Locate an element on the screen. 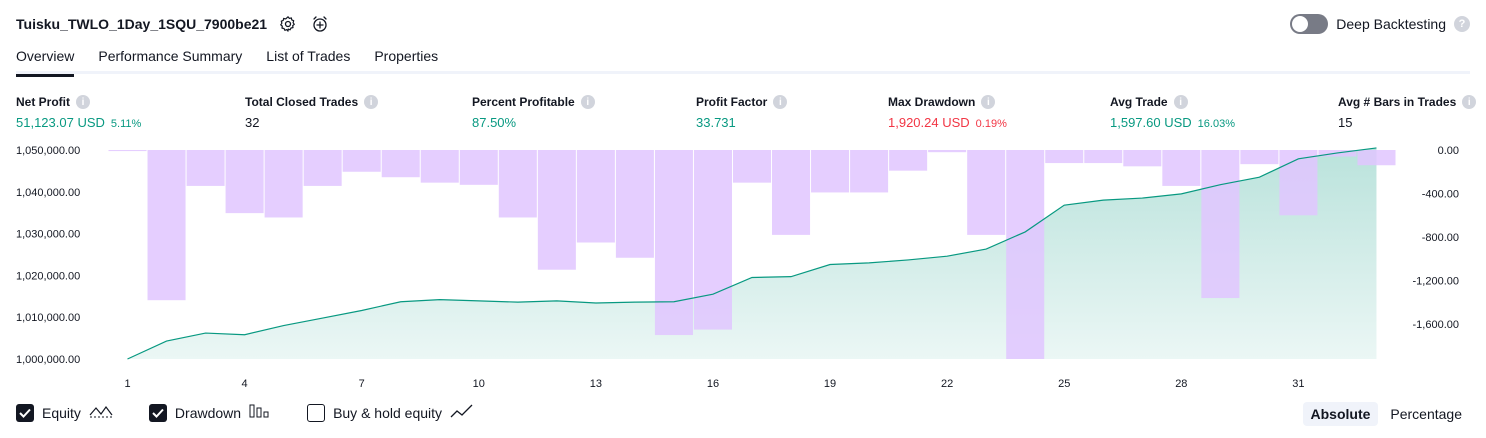 The height and width of the screenshot is (438, 1486). metric-label: Profit Factor is located at coordinates (732, 102).